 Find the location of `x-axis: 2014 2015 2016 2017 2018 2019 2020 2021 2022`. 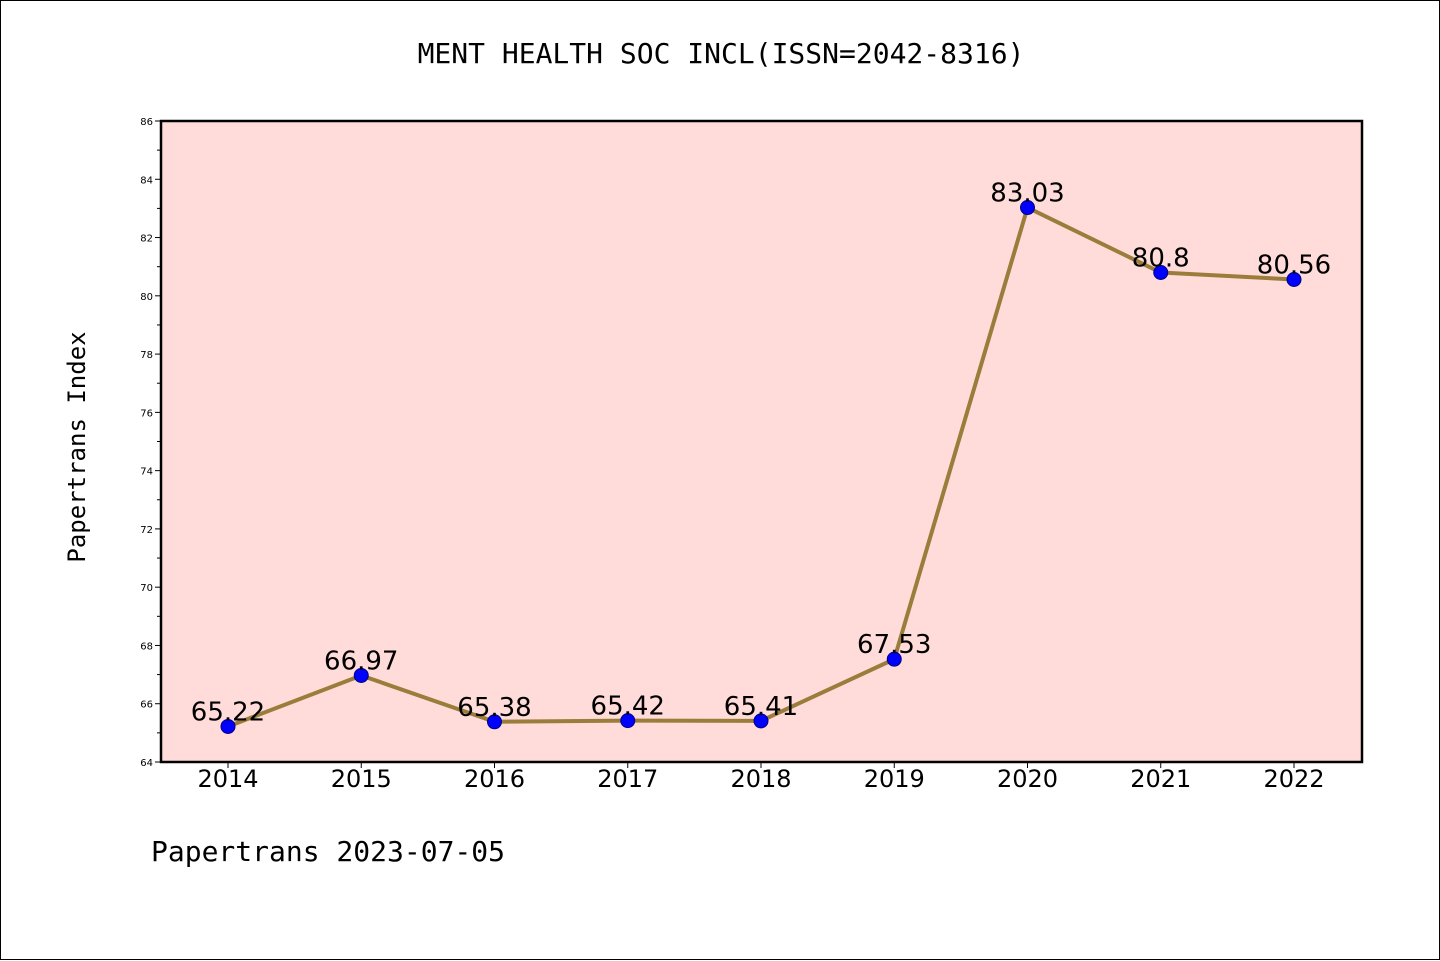

x-axis: 2014 2015 2016 2017 2018 2019 2020 2021 2022 is located at coordinates (761, 777).